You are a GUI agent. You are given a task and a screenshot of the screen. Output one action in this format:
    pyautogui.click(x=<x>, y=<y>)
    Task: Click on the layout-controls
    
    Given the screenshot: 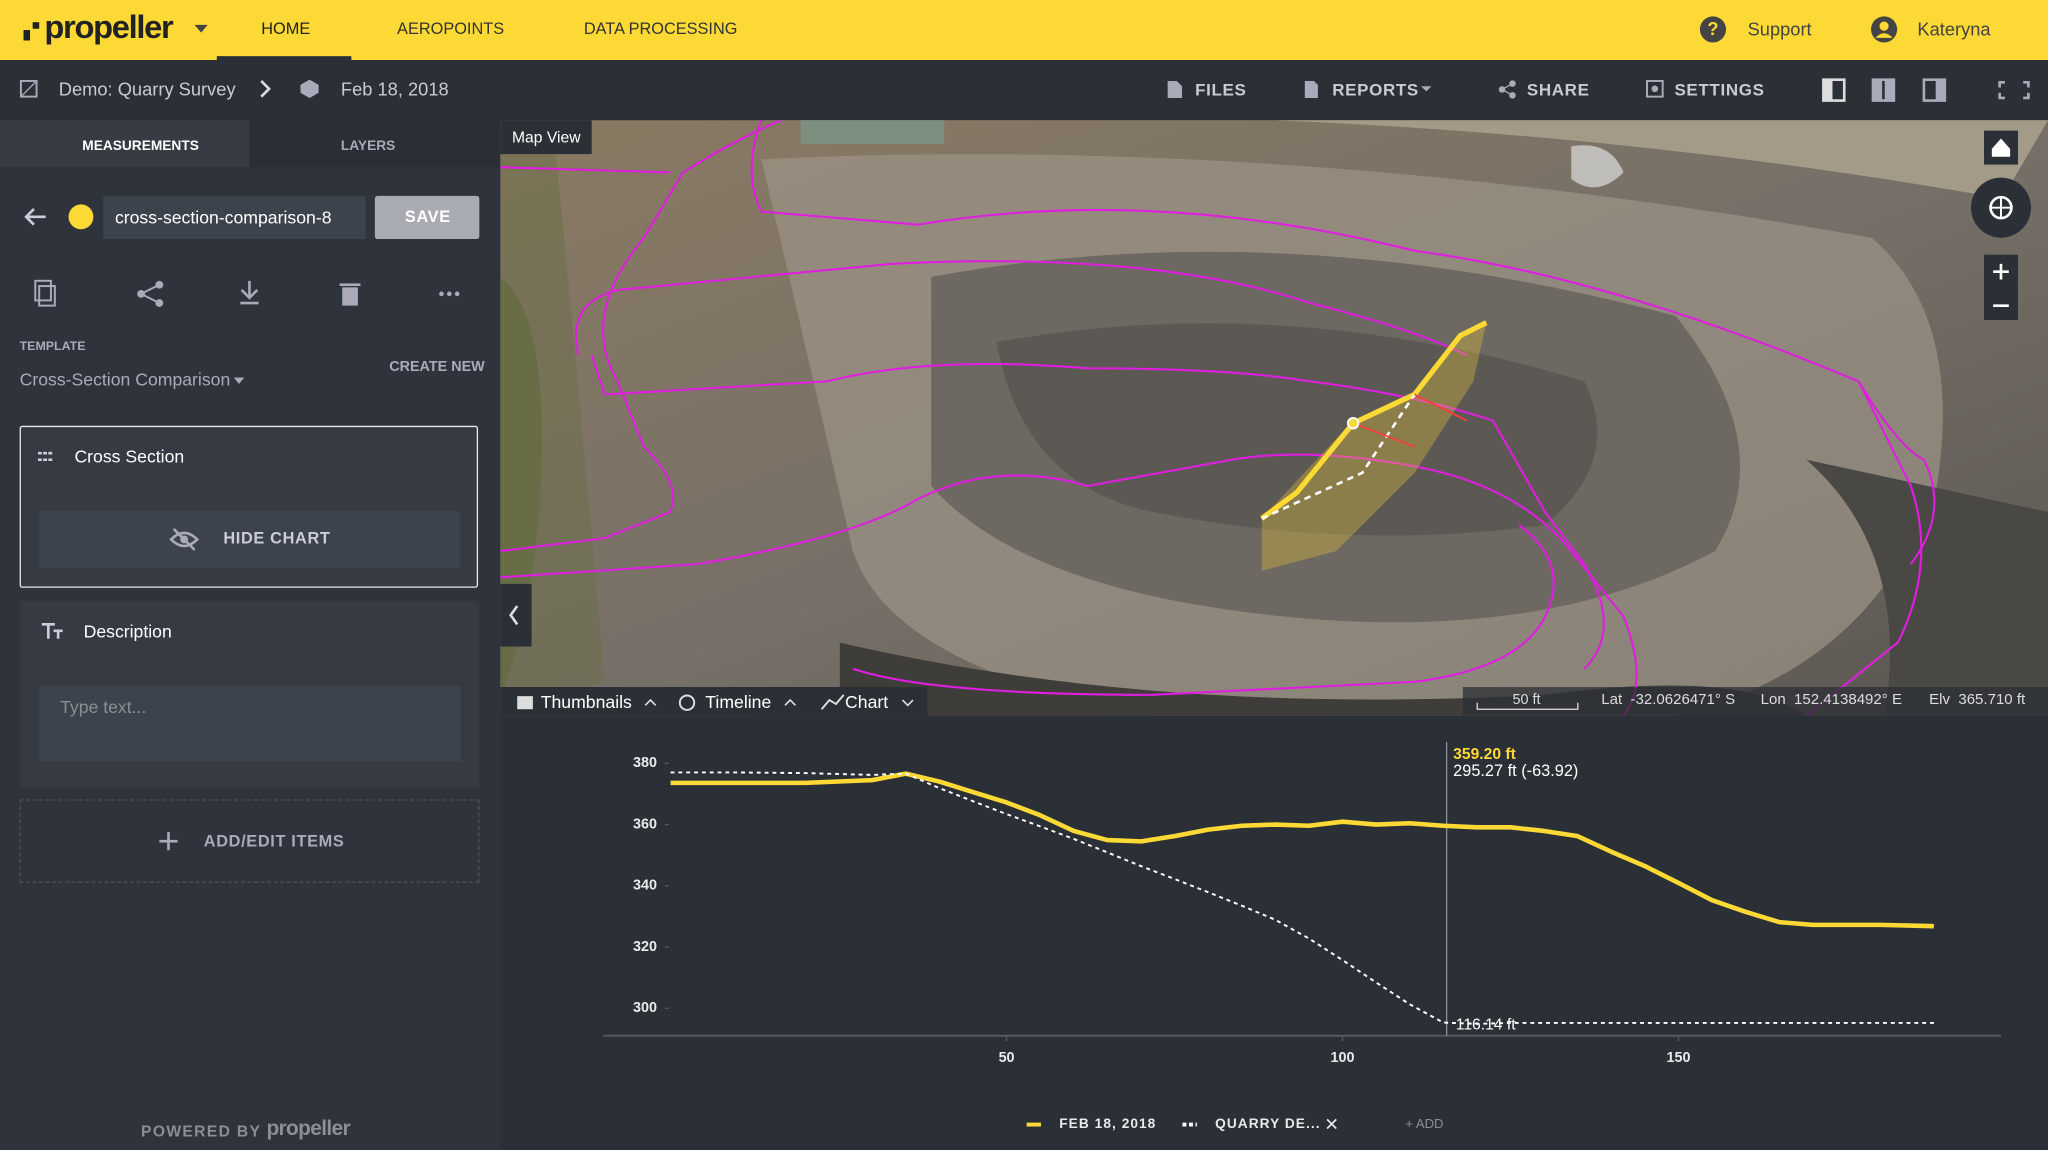 What is the action you would take?
    pyautogui.click(x=1926, y=90)
    